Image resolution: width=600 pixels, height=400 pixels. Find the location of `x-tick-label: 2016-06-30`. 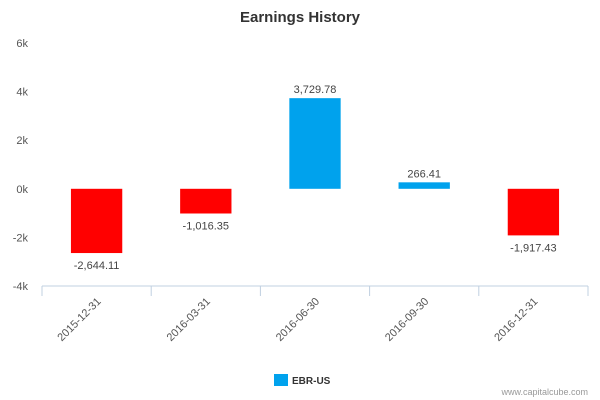

x-tick-label: 2016-06-30 is located at coordinates (298, 320).